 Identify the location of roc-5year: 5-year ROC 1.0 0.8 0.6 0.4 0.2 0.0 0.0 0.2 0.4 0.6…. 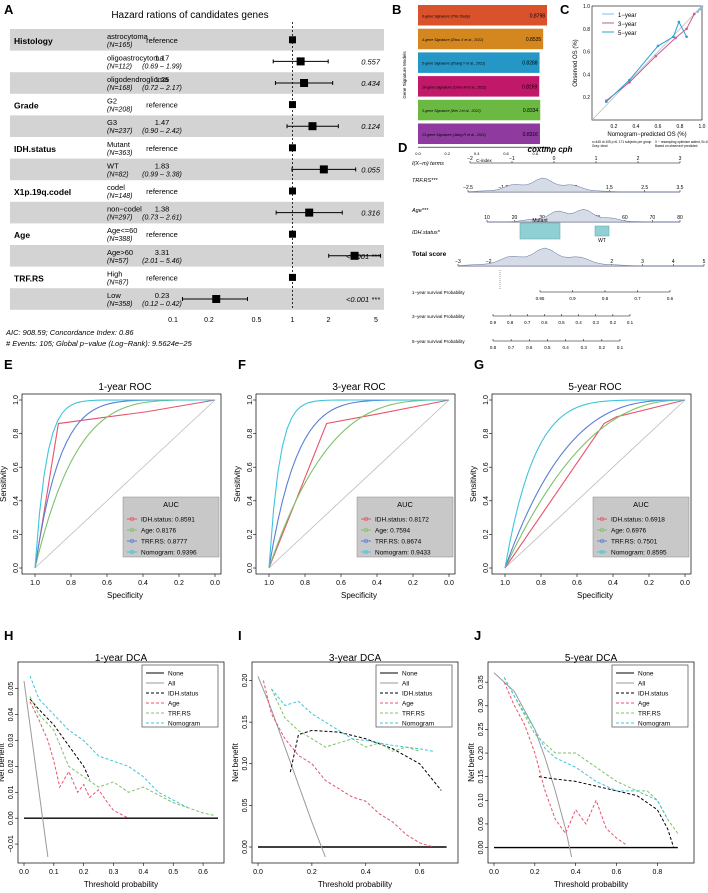
(580, 491).